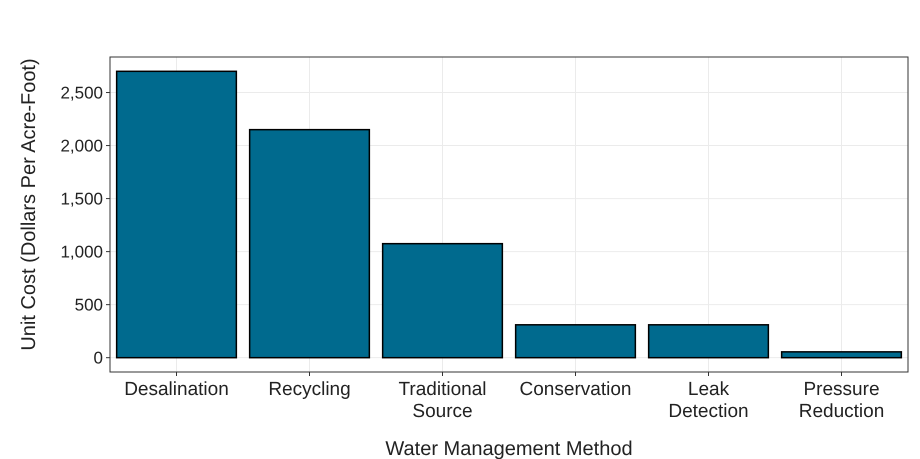 This screenshot has height=459, width=920. I want to click on x-tick-label: Recycling, so click(309, 389).